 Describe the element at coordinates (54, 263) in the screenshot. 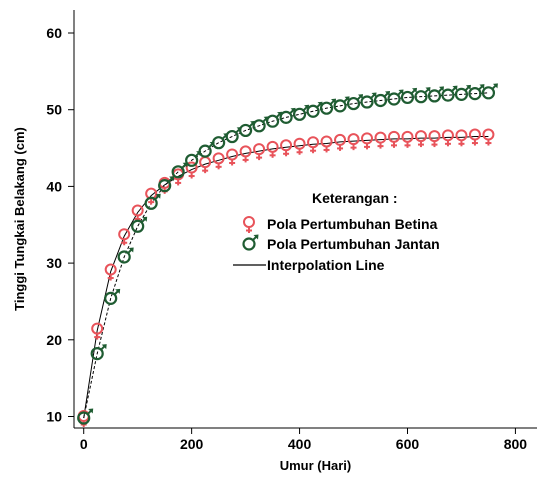

I see `y-tick-label: 30` at that location.